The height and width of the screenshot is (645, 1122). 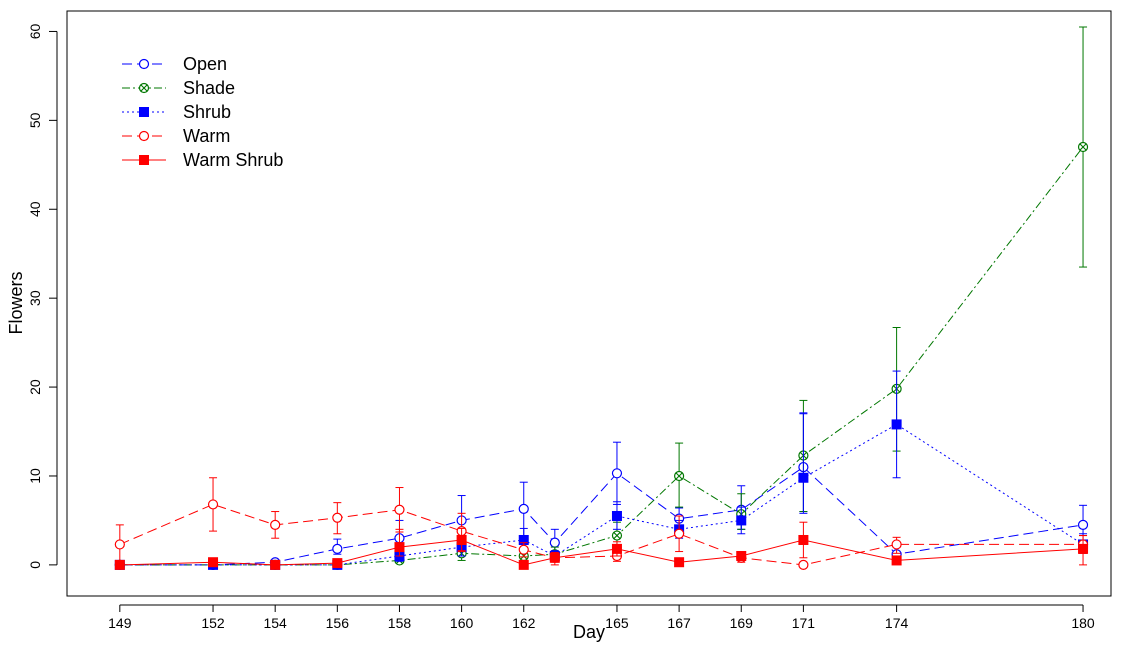 What do you see at coordinates (205, 64) in the screenshot?
I see `legend-label: Open` at bounding box center [205, 64].